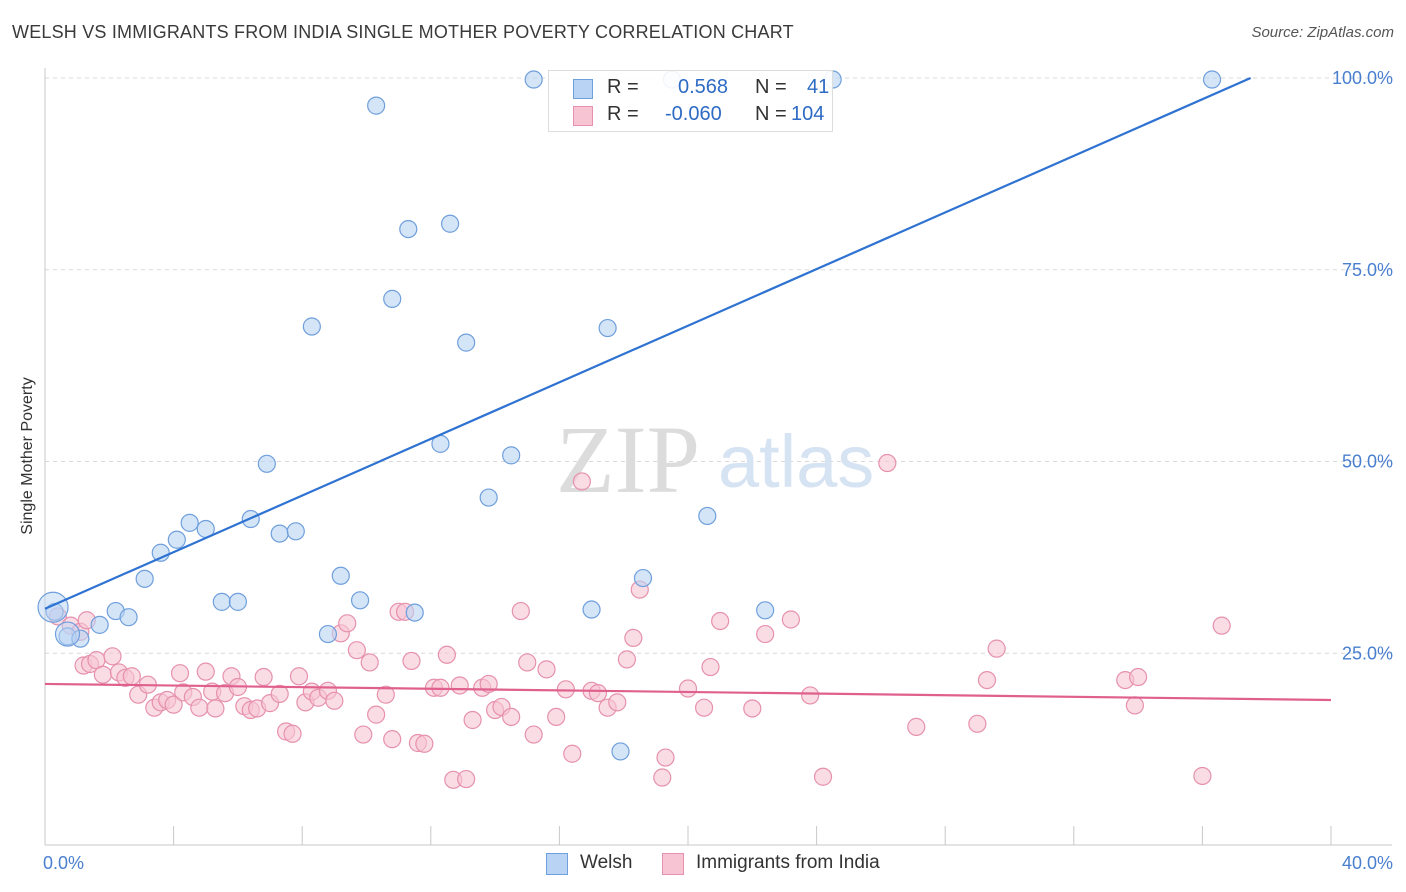 The width and height of the screenshot is (1406, 892). Describe the element at coordinates (583, 89) in the screenshot. I see `welsh-swatch` at that location.